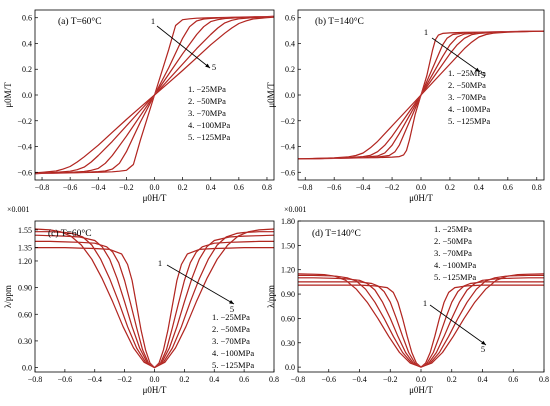  What do you see at coordinates (339, 21) in the screenshot?
I see `panel-title: (b) T=140°C` at bounding box center [339, 21].